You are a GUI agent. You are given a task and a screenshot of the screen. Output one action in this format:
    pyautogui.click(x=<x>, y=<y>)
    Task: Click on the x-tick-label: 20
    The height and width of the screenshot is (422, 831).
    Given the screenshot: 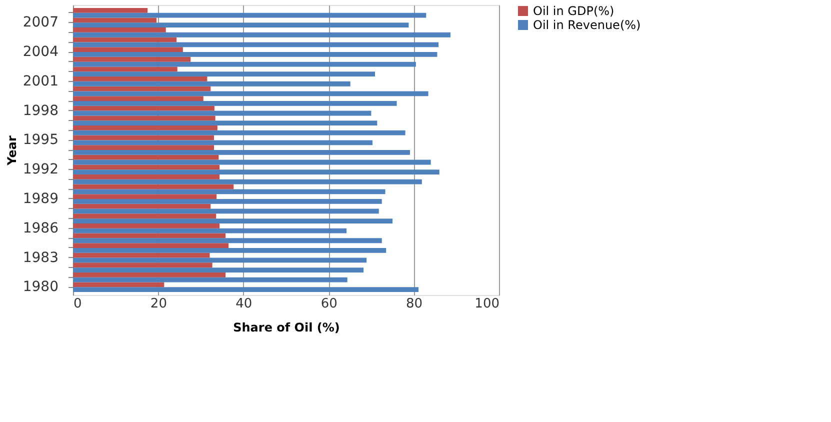 What is the action you would take?
    pyautogui.click(x=158, y=304)
    